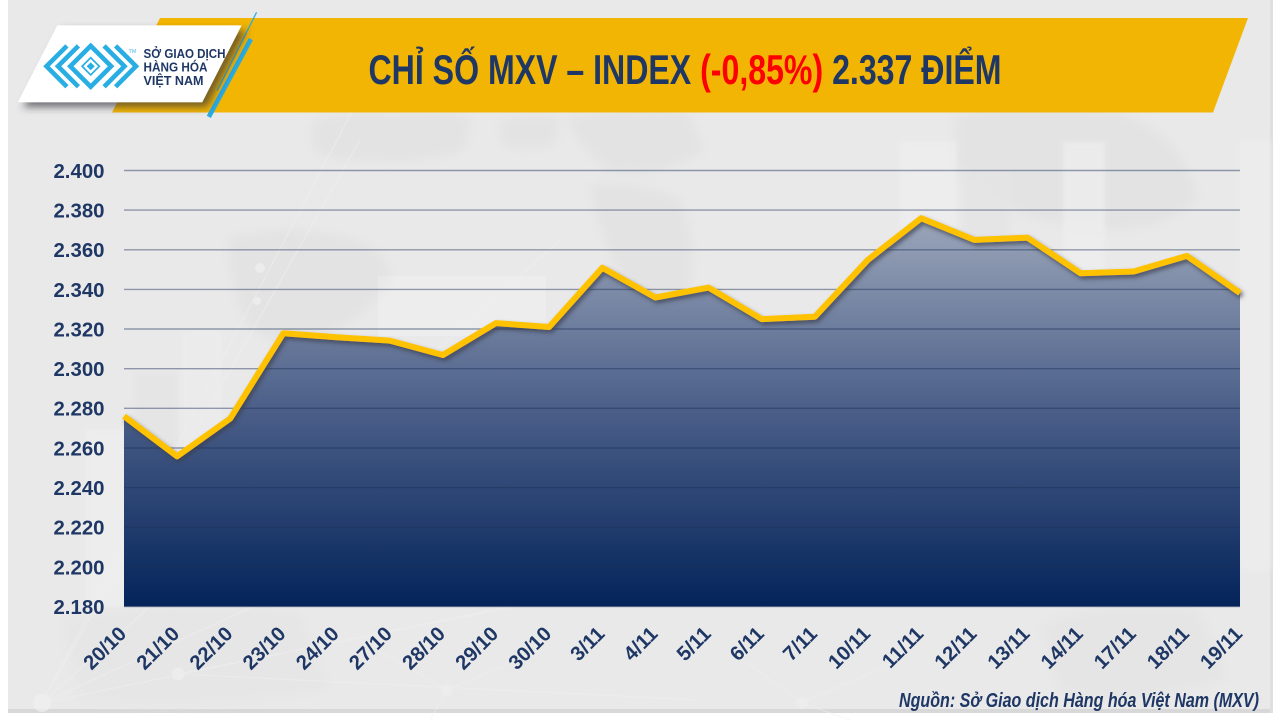 This screenshot has width=1280, height=720. I want to click on svg-text: HÀNG HÓA, so click(176, 67).